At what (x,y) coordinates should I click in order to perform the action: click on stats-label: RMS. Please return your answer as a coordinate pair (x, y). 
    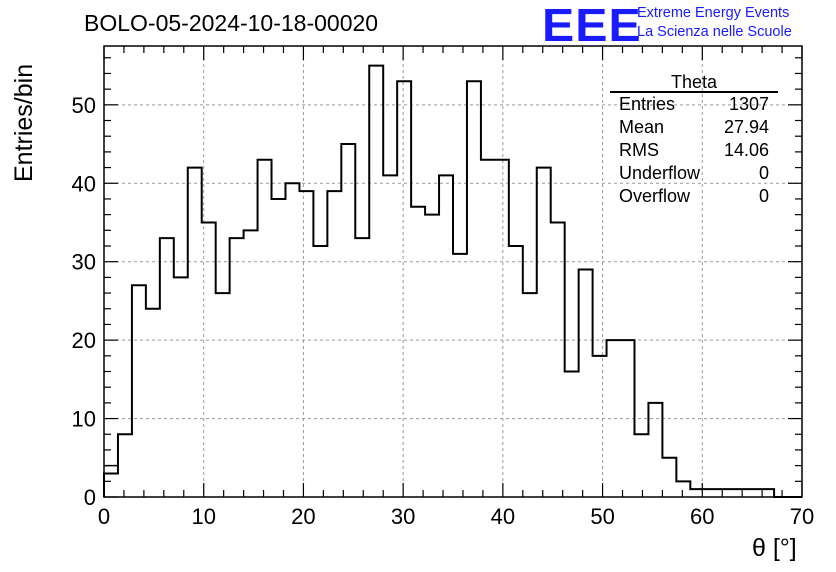
    Looking at the image, I should click on (639, 150).